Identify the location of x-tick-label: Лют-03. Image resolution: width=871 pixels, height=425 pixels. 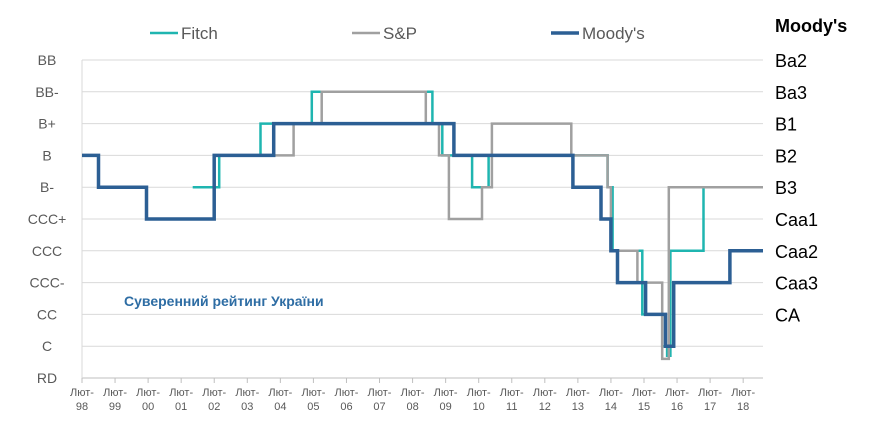
(247, 400).